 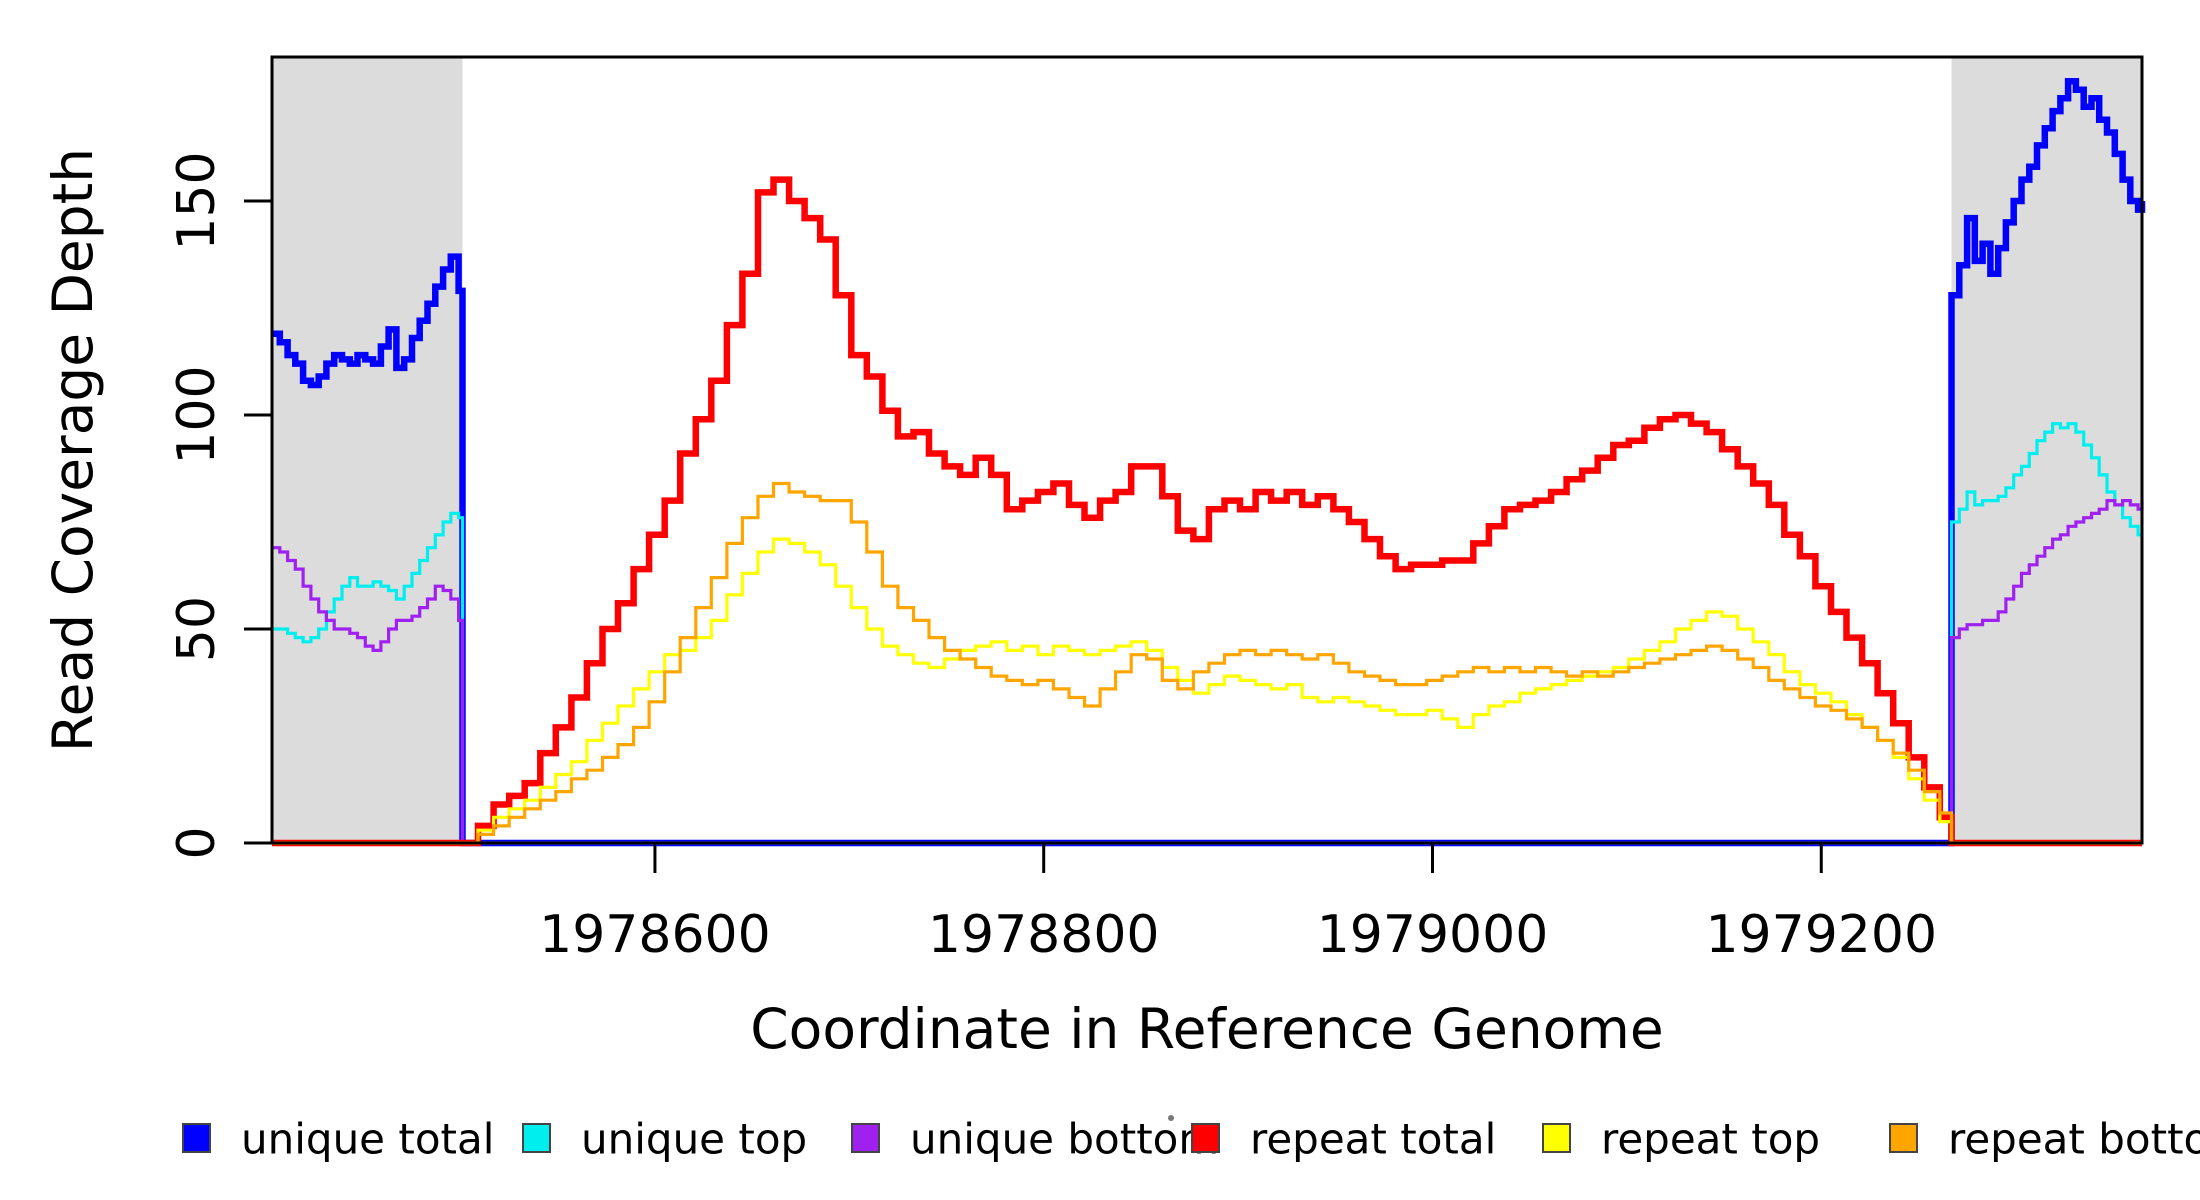 I want to click on legend-item-repeat-top: repeat top, so click(x=1681, y=1139).